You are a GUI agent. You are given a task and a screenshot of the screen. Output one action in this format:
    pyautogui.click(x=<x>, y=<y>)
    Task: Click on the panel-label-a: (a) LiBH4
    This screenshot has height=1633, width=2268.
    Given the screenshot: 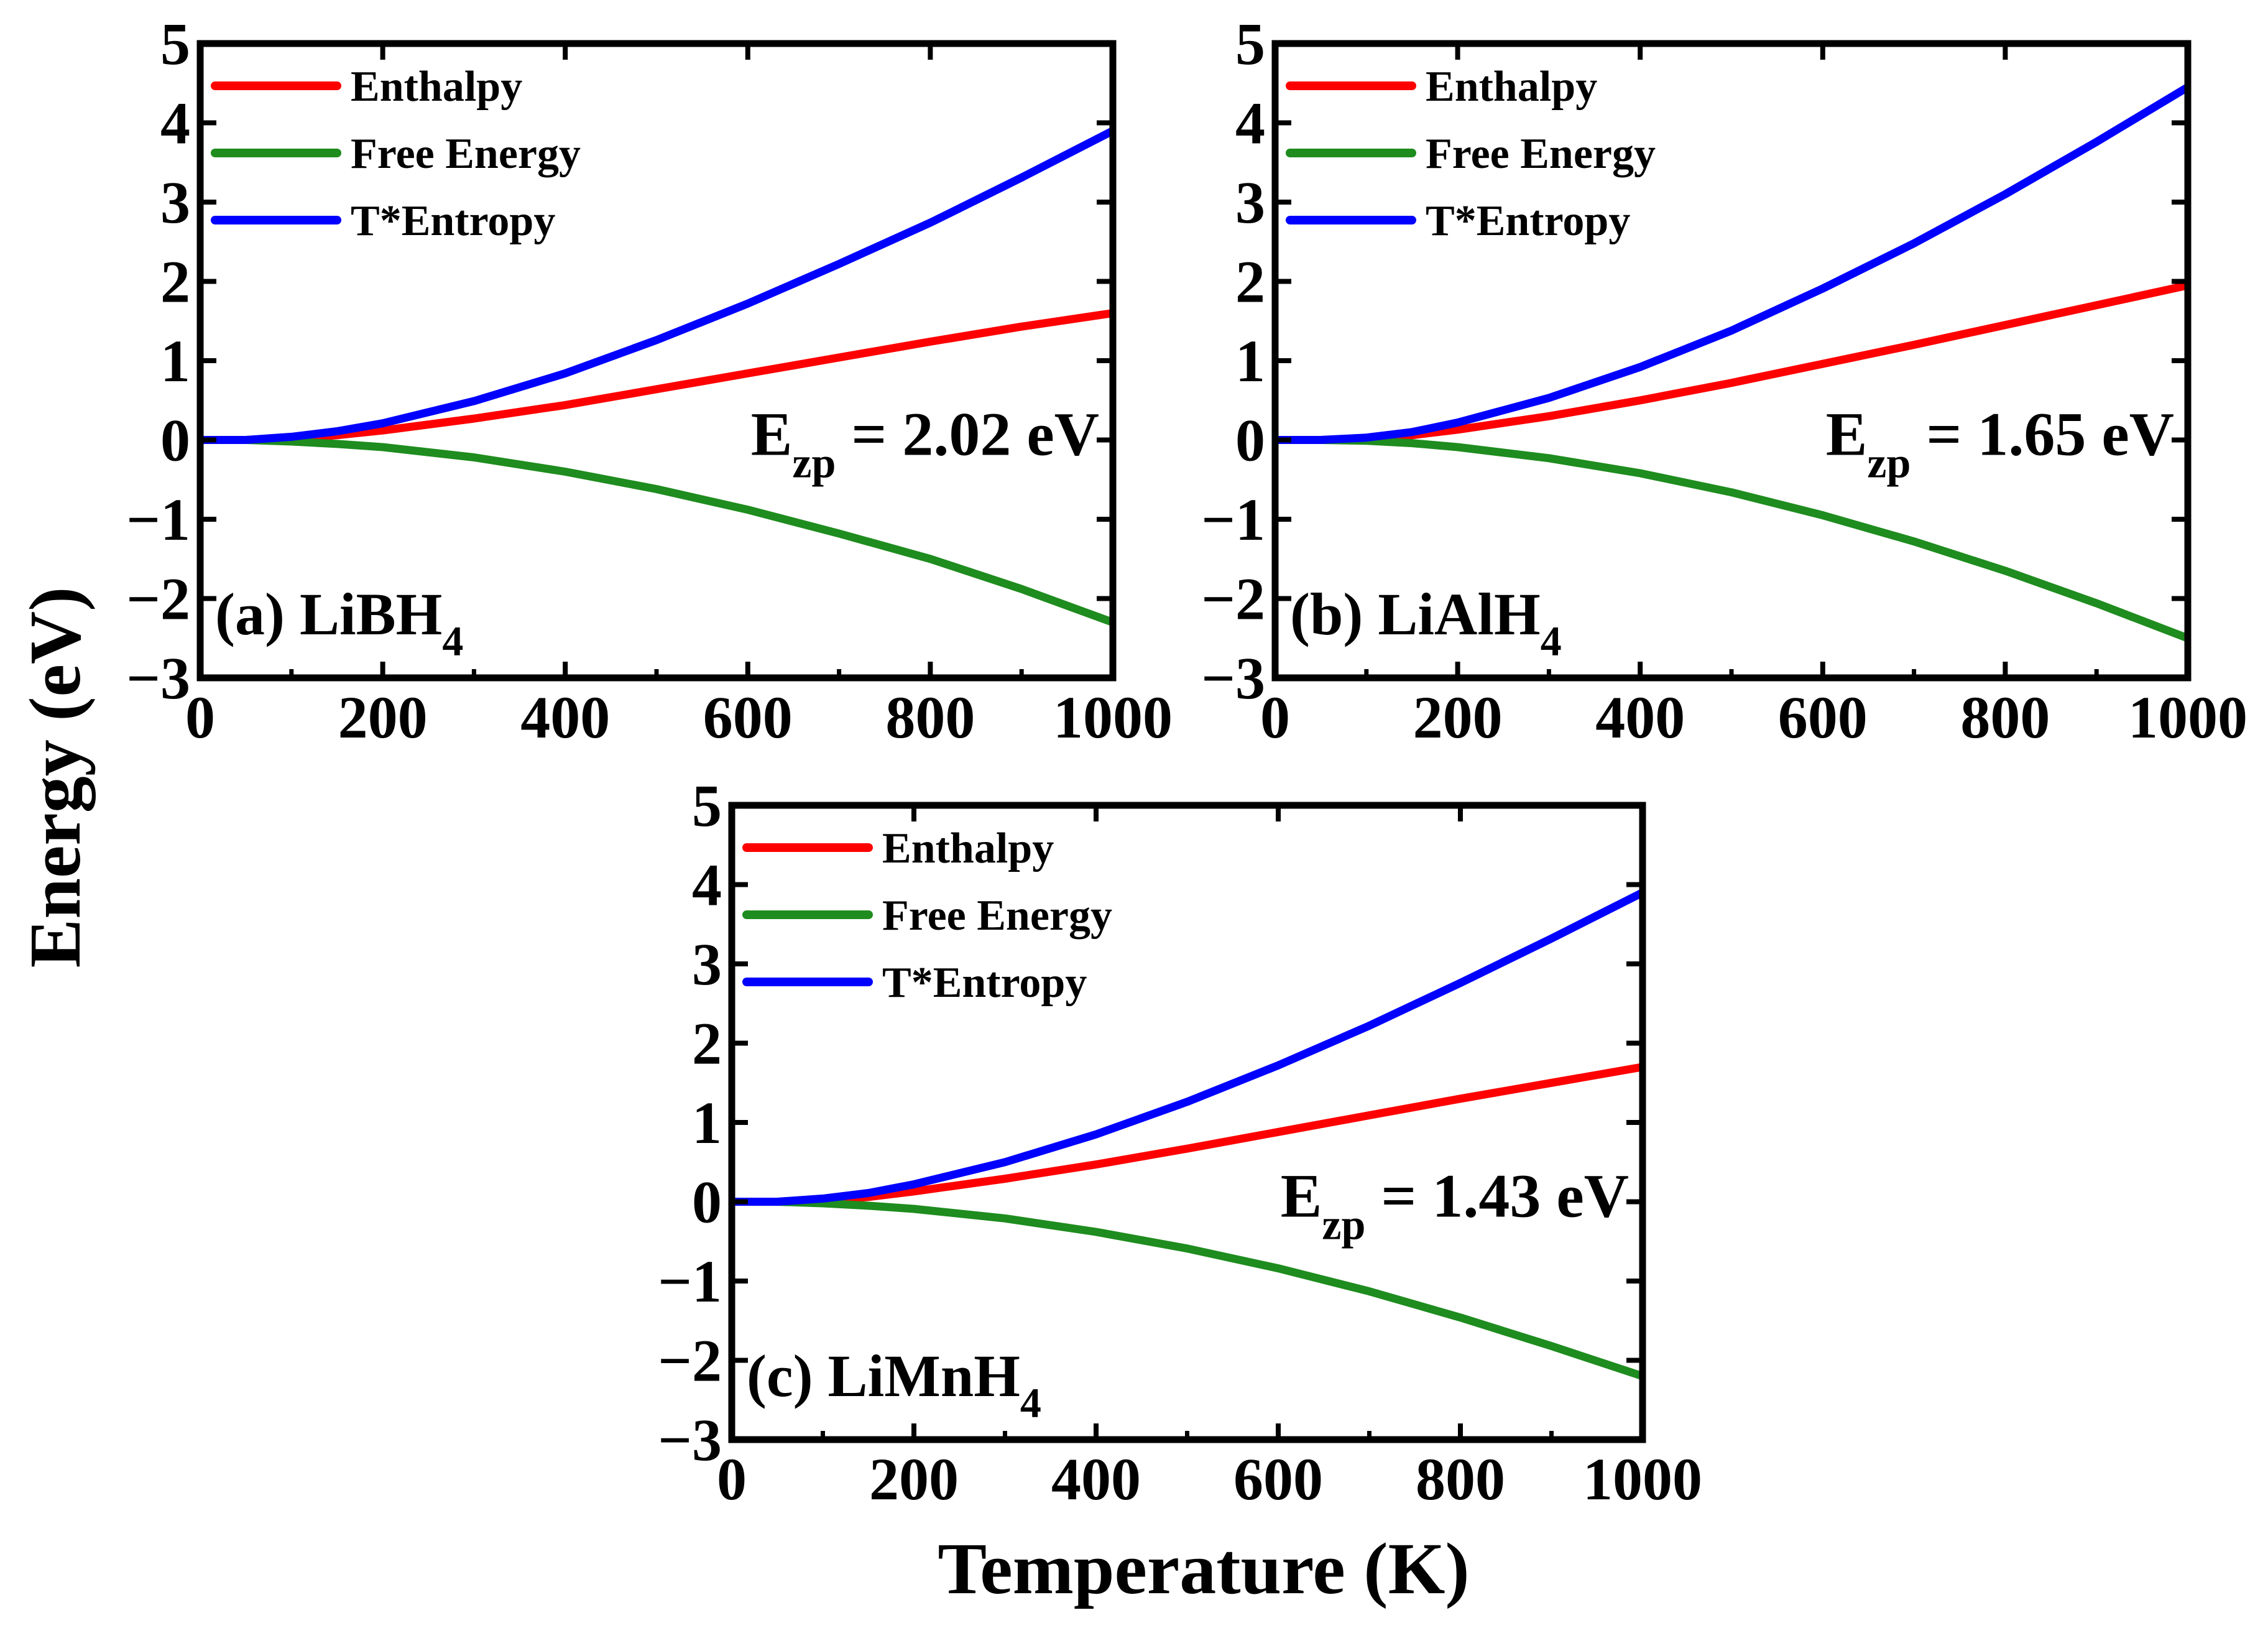 What is the action you would take?
    pyautogui.click(x=339, y=623)
    